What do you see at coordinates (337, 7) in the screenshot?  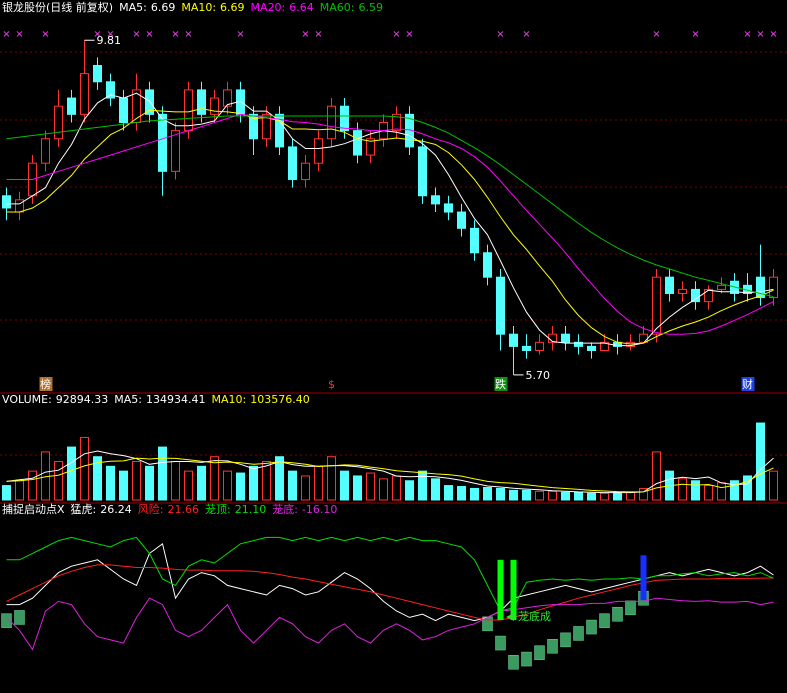 I see `legend-label: MA60:` at bounding box center [337, 7].